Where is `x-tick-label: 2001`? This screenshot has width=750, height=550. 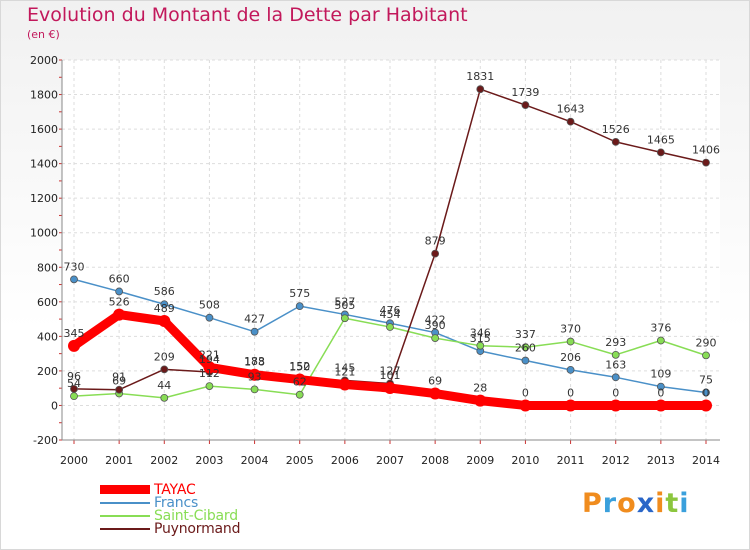
x-tick-label: 2001 is located at coordinates (119, 460).